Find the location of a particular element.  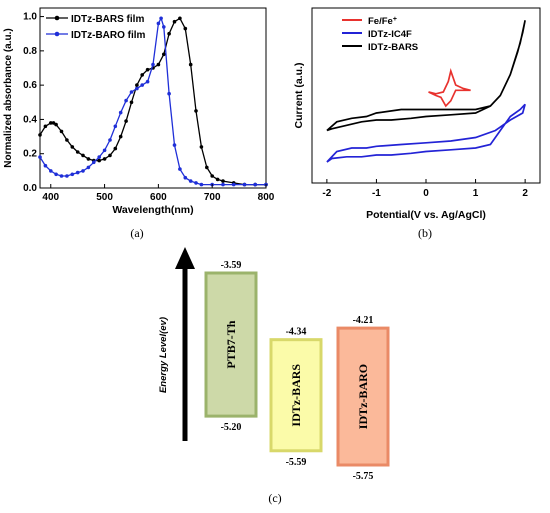

legend-label: IDTz-BARS film is located at coordinates (107, 19).